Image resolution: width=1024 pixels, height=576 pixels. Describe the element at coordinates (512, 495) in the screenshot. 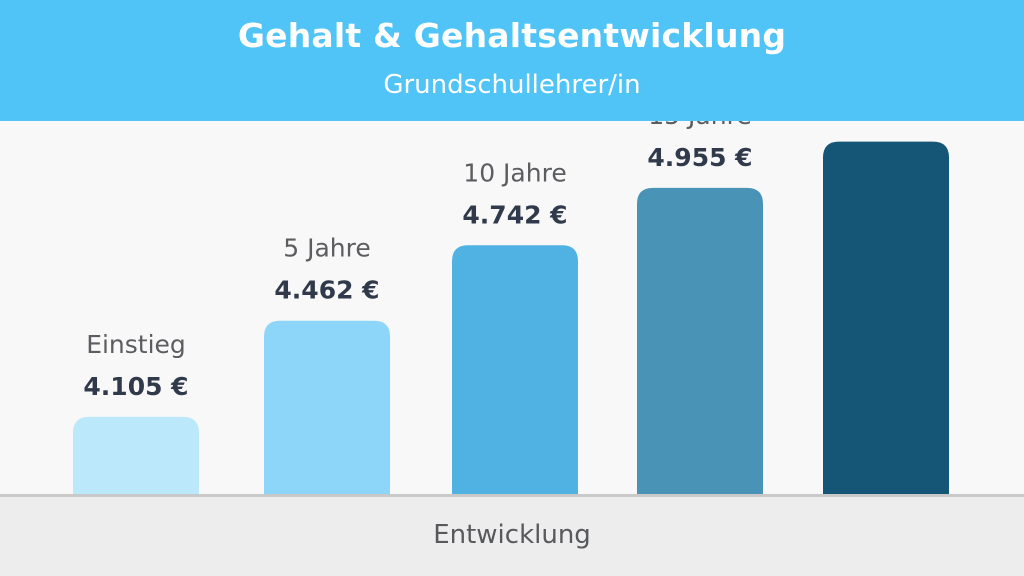

I see `x-axis-line` at that location.